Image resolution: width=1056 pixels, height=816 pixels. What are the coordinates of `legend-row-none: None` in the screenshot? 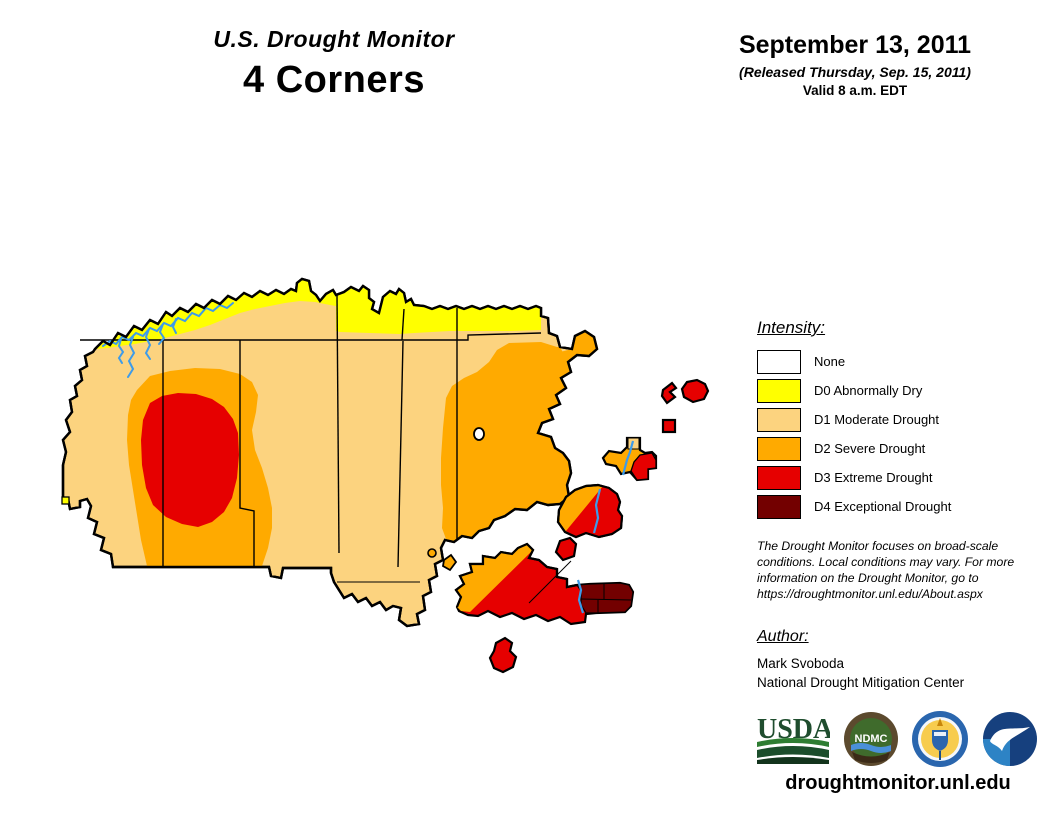 It's located at (902, 361).